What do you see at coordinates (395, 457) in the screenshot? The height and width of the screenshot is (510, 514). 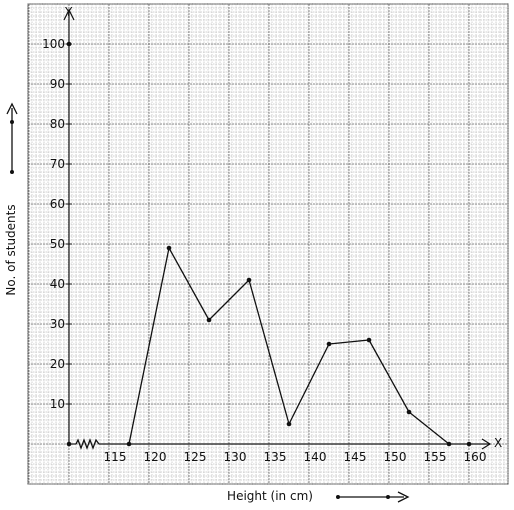 I see `x-tick-label-150: 150` at bounding box center [395, 457].